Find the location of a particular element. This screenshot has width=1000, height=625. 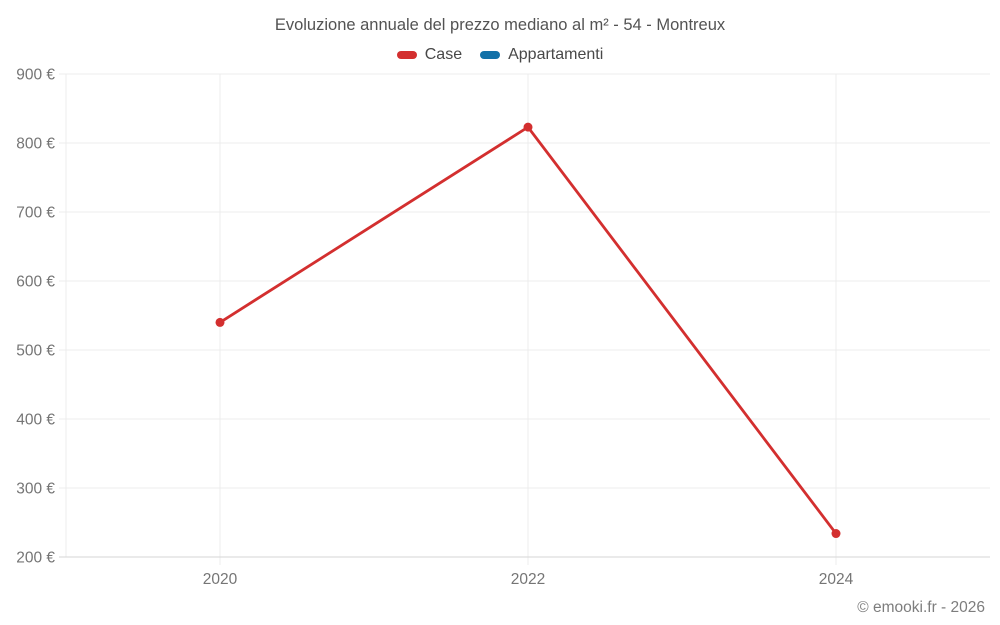

y-axis-tick-label: 700 € is located at coordinates (35, 213).